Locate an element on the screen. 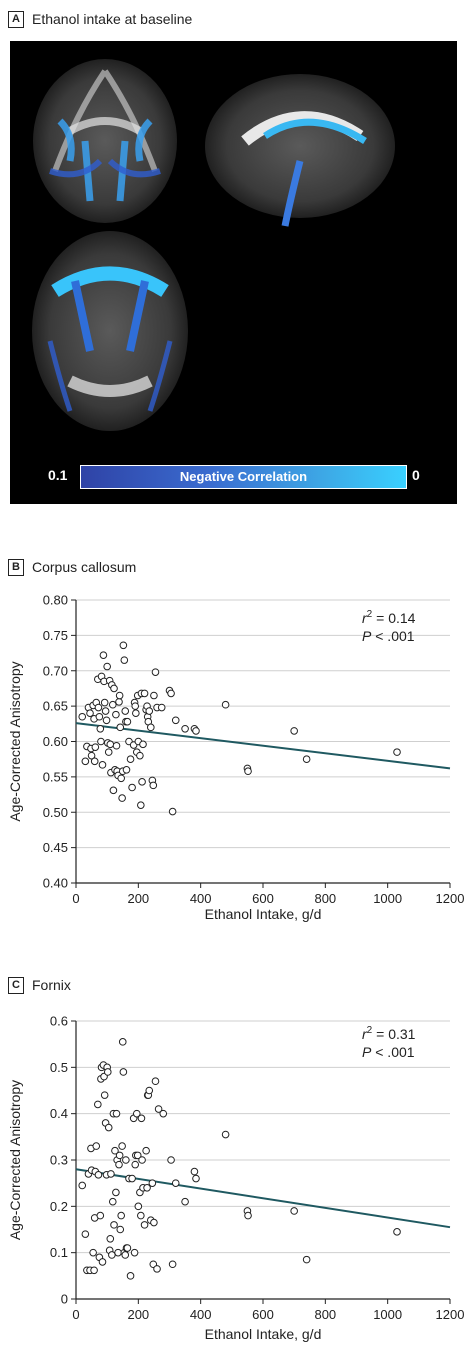 The height and width of the screenshot is (1355, 468). y-tick-label: 0.55 is located at coordinates (55, 776).